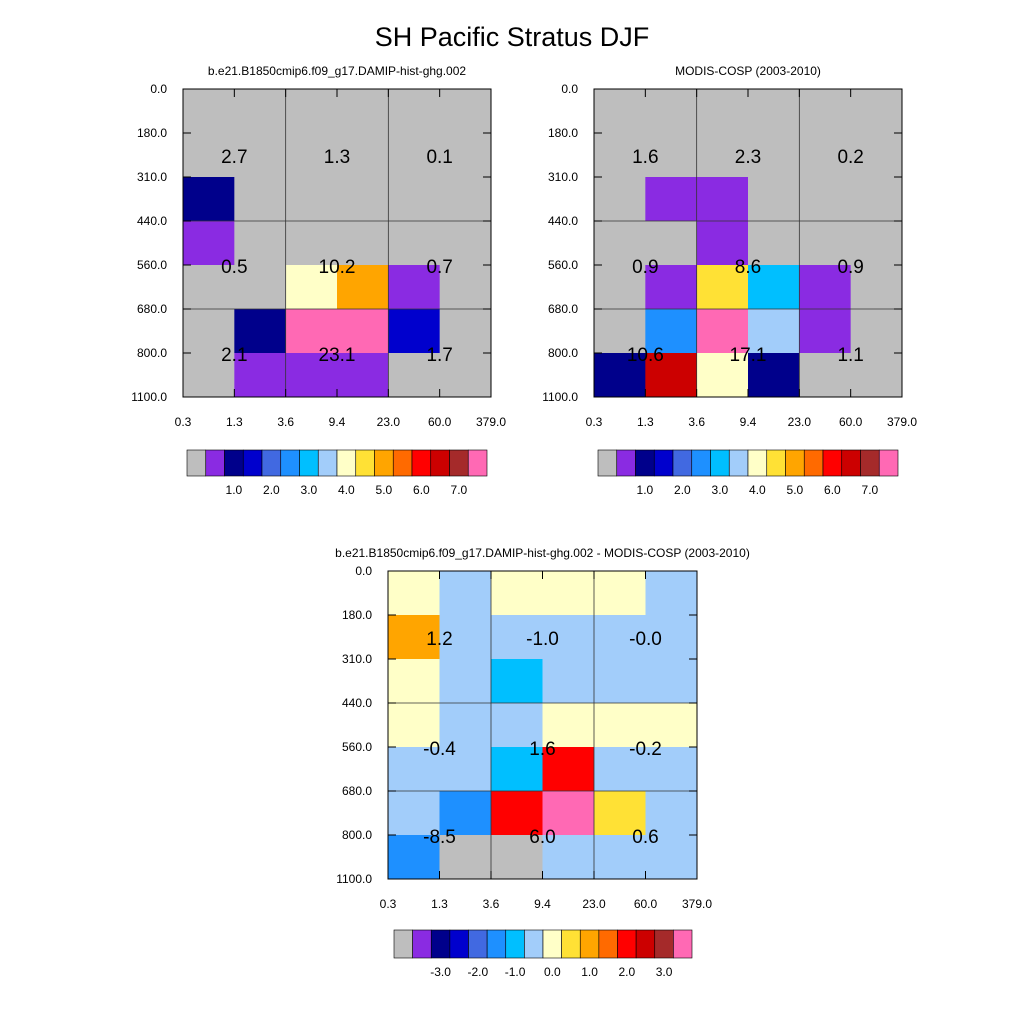 The height and width of the screenshot is (1029, 1024). I want to click on box-value-label: 0.1, so click(439, 157).